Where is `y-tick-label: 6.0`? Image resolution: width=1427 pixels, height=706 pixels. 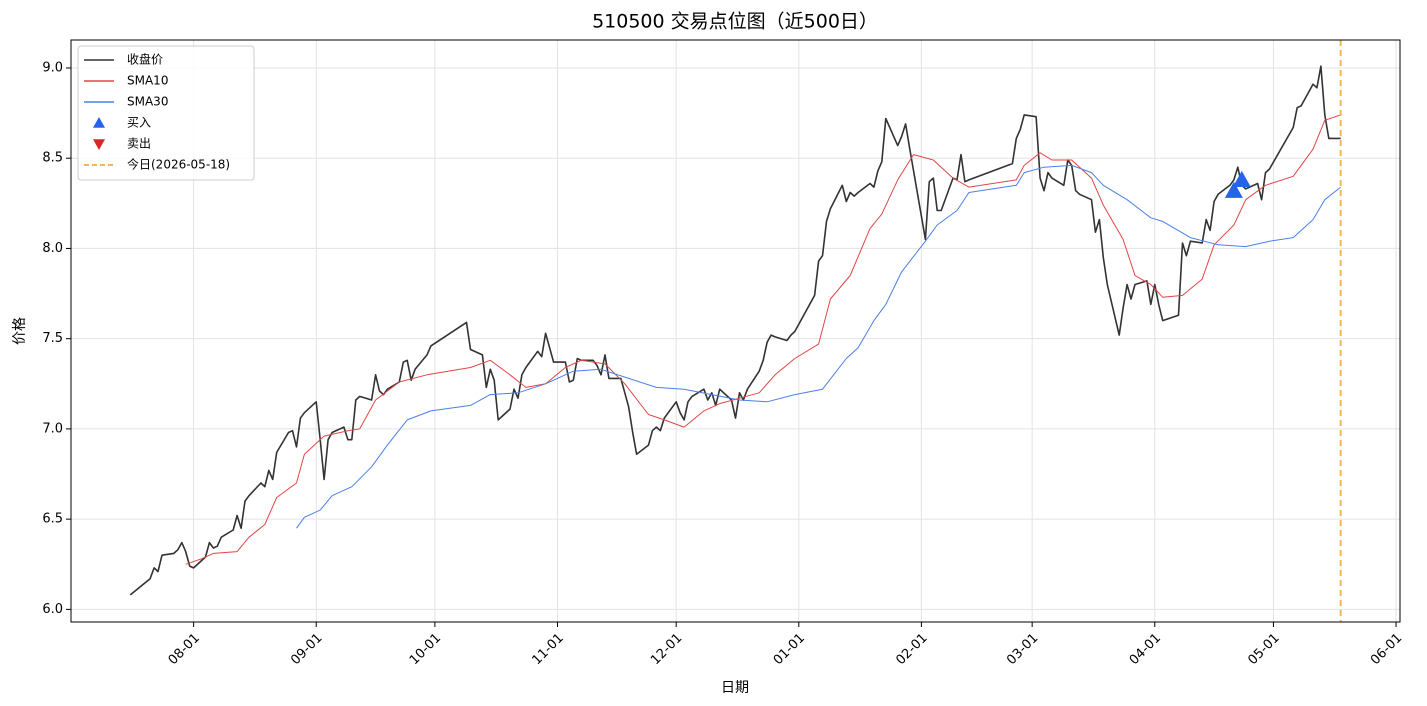 y-tick-label: 6.0 is located at coordinates (52, 609).